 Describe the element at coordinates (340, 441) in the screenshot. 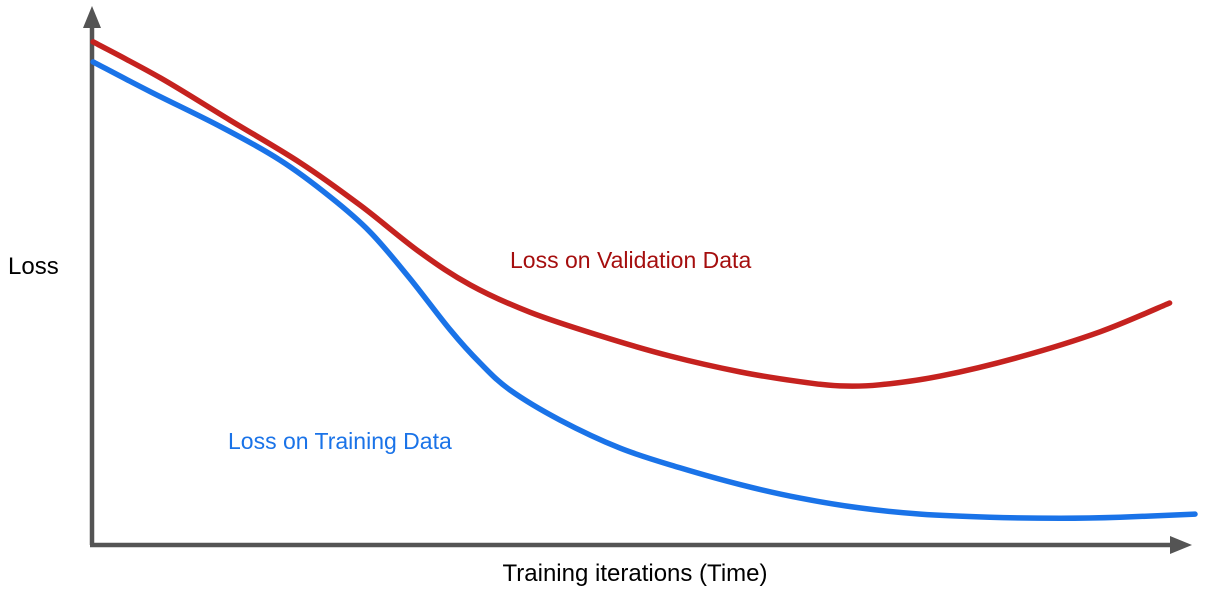

I see `training-series-label: Loss on Training Data` at that location.